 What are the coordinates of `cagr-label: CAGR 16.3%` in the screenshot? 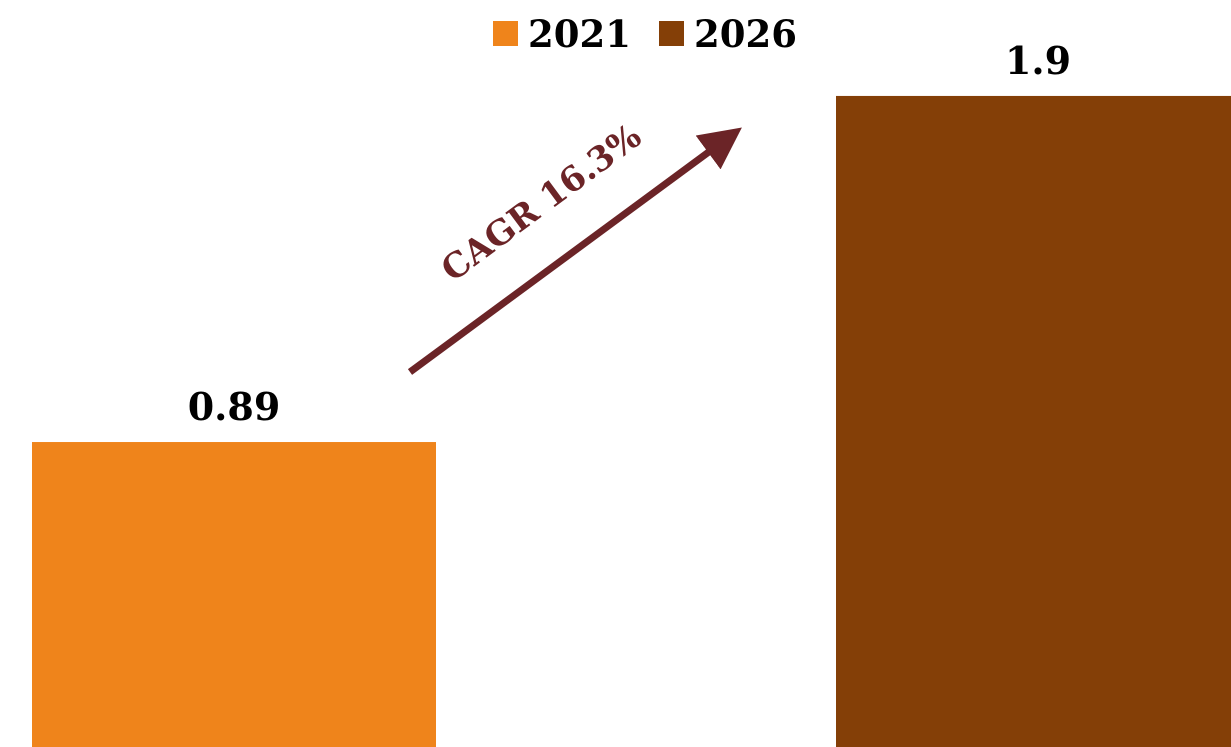 It's located at (541, 203).